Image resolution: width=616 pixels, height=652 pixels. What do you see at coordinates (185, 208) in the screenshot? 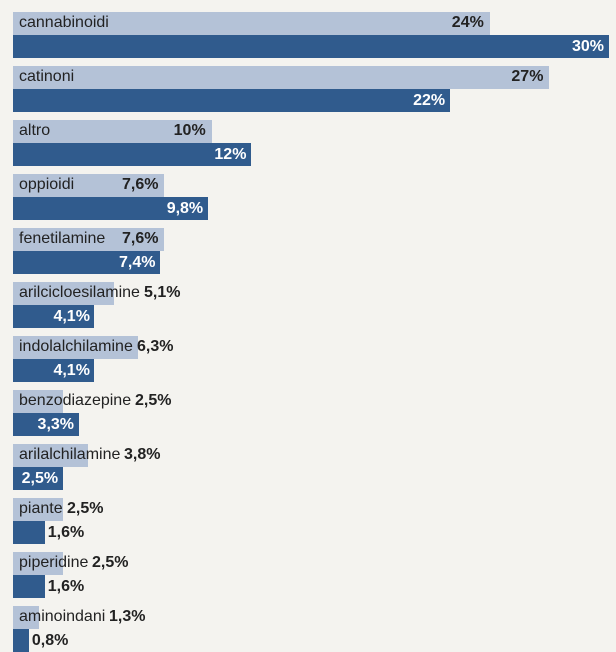
I see `value-label-dark: 9,8%` at bounding box center [185, 208].